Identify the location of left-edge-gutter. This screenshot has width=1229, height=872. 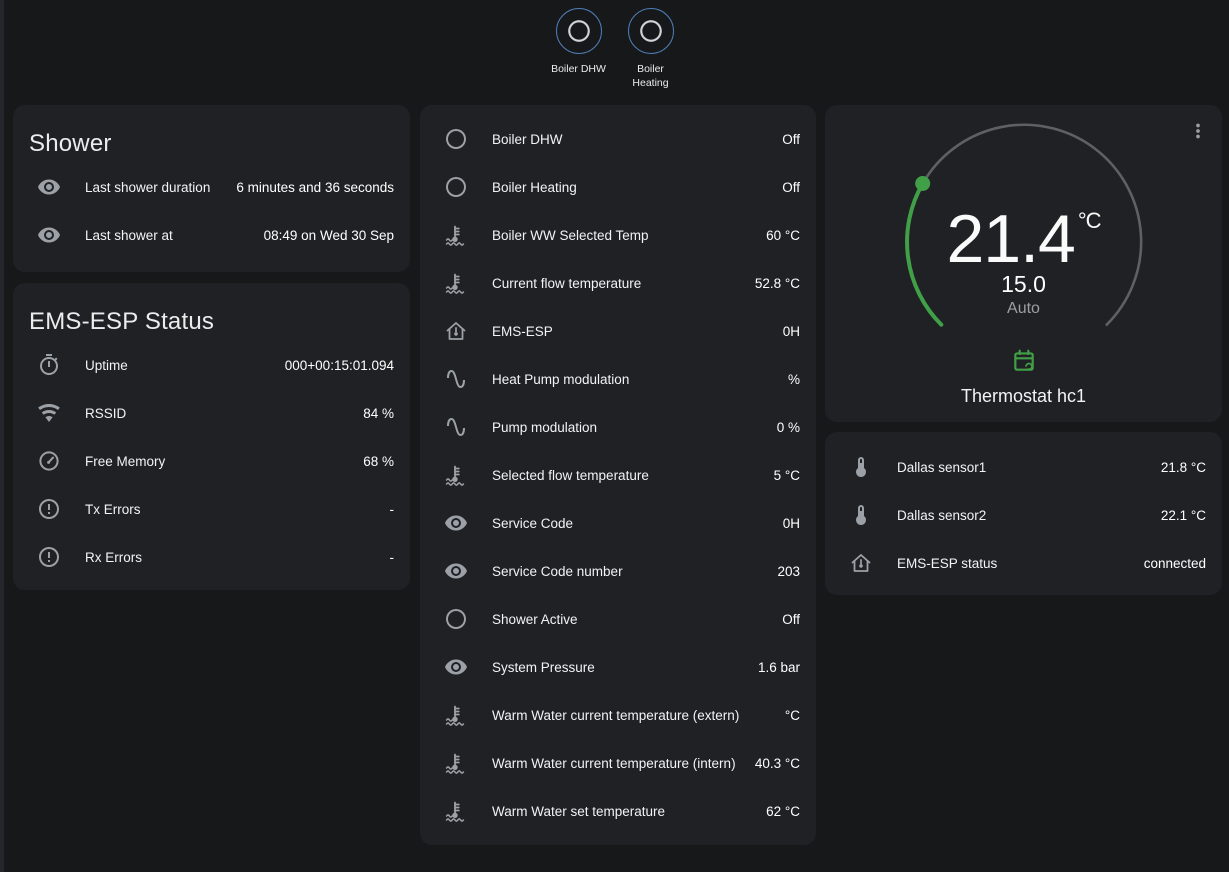
(2, 436).